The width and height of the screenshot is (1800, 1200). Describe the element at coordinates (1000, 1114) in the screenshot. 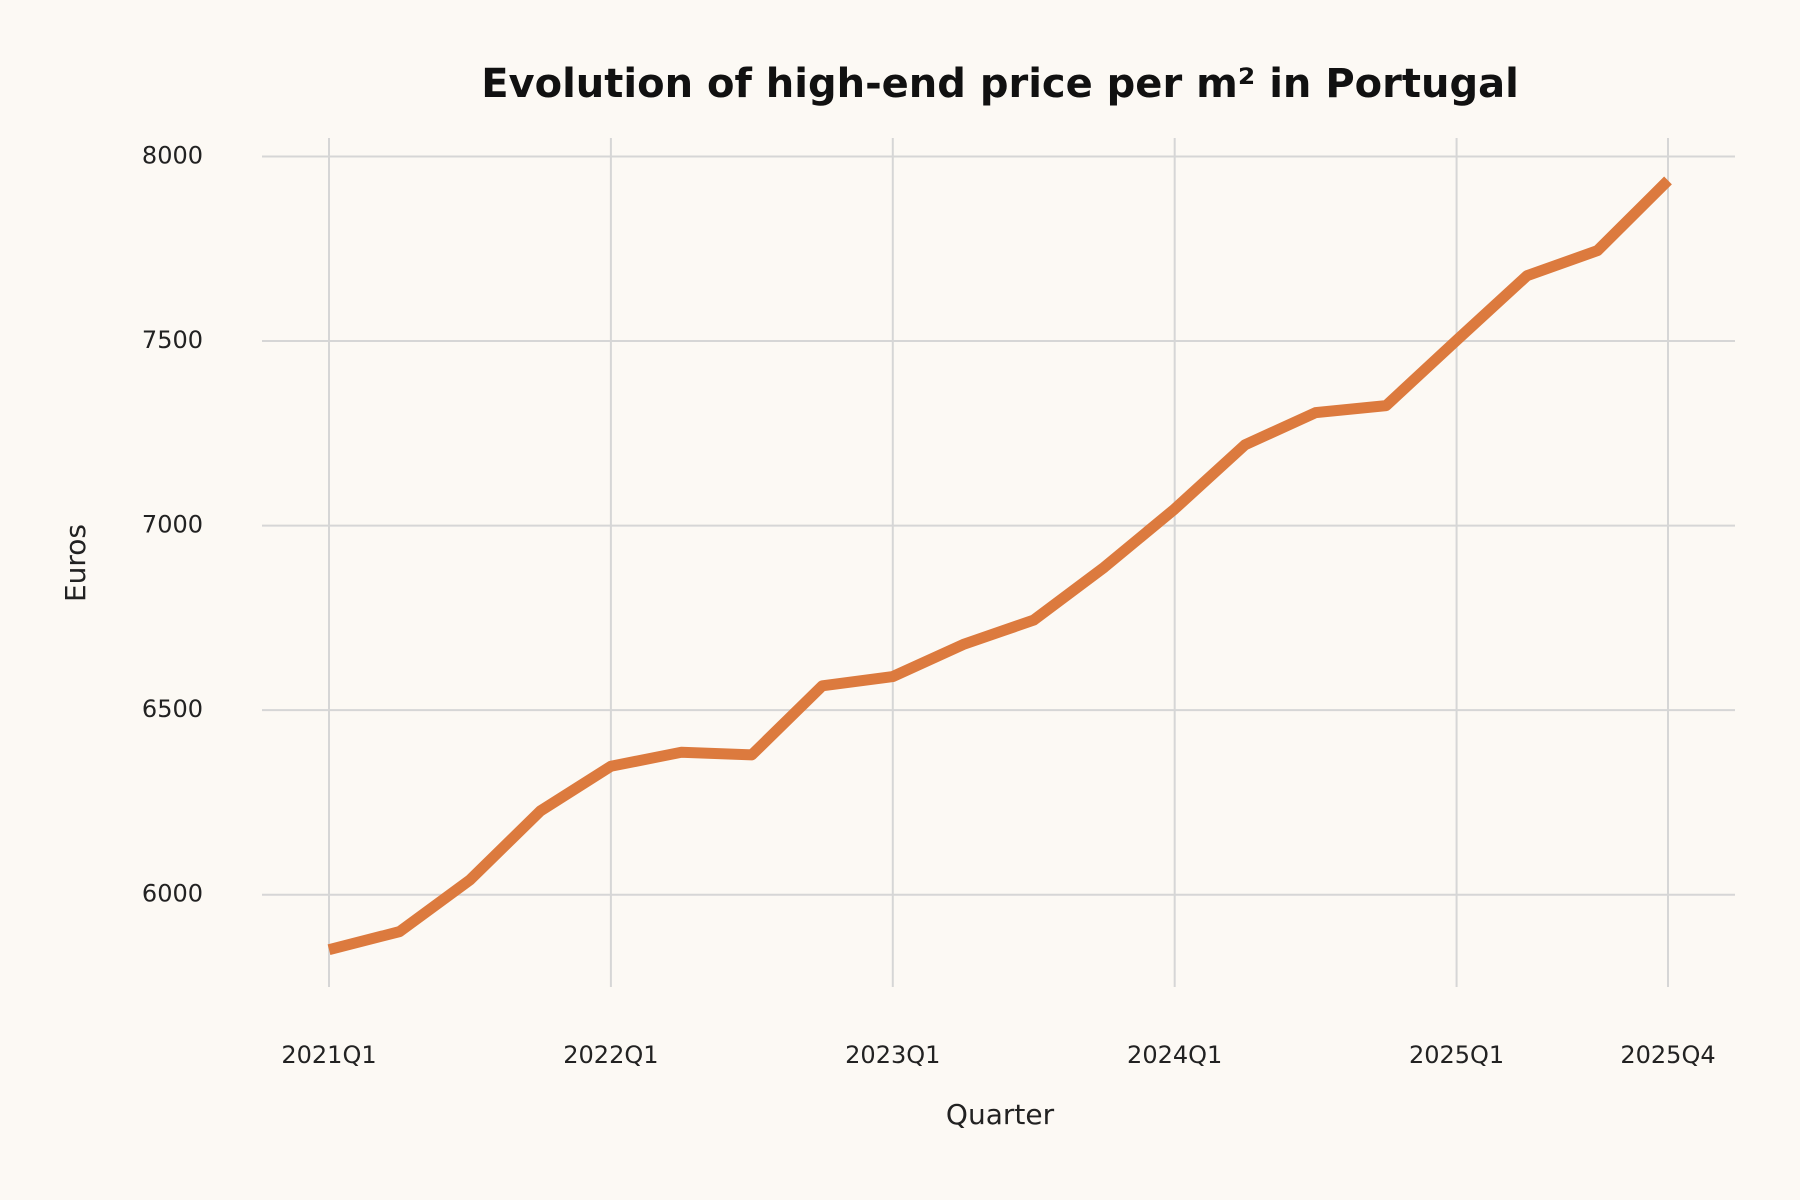

I see `x-axis-label: Quarter` at that location.